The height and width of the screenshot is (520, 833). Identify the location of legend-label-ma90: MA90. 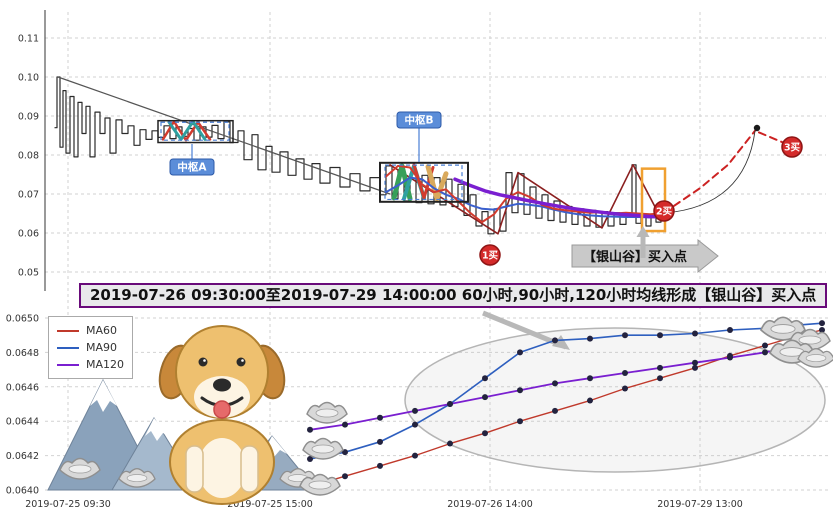
(102, 347).